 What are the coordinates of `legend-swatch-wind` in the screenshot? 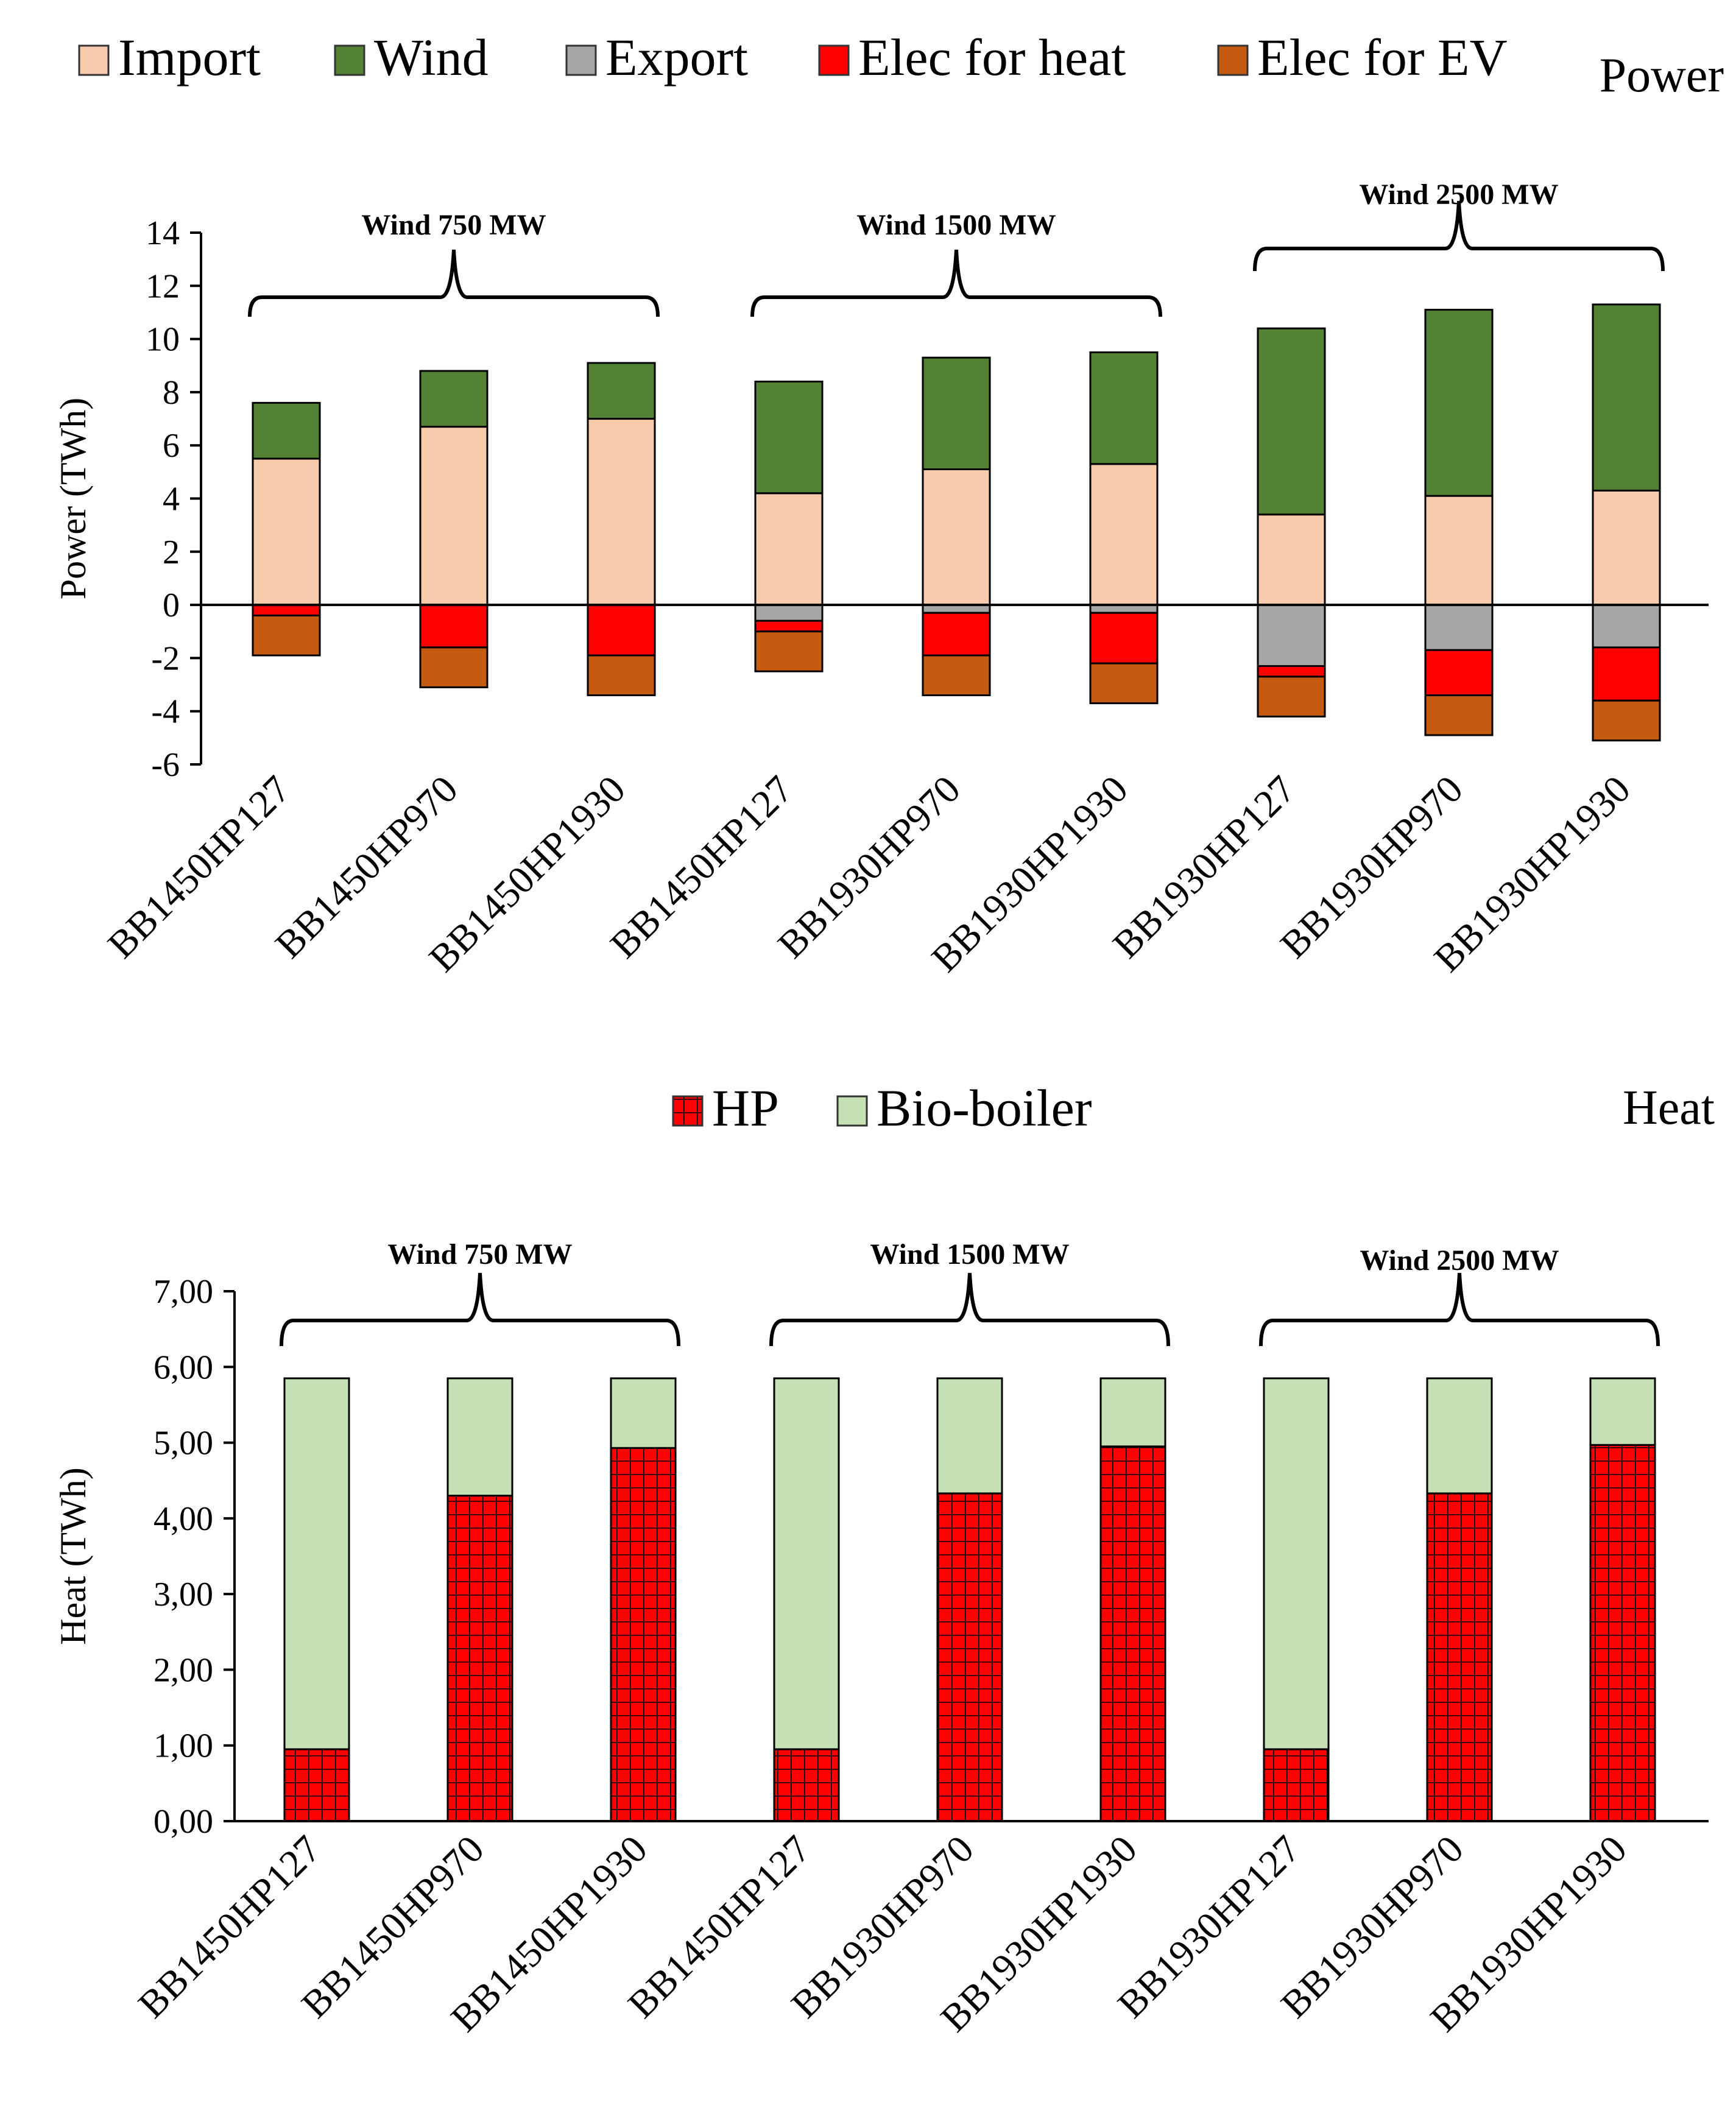 It's located at (349, 60).